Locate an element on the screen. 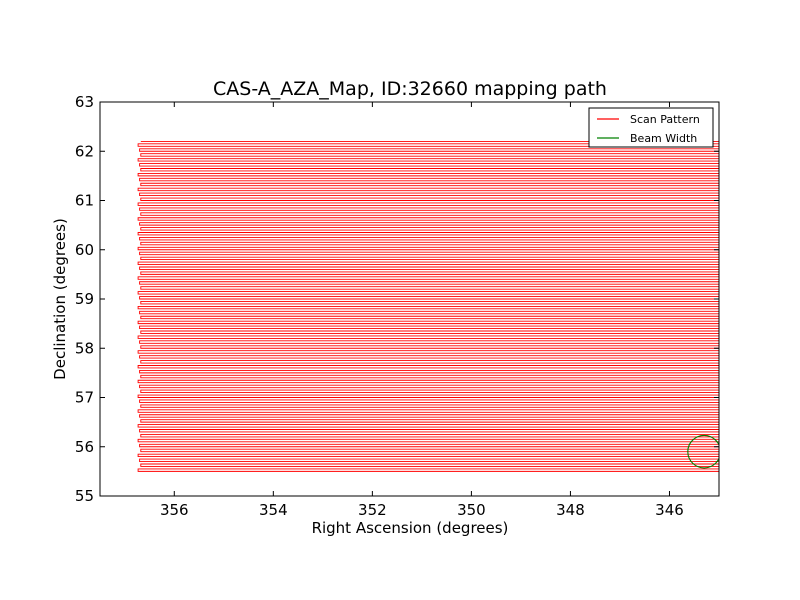 The width and height of the screenshot is (800, 600). y-tick-label: 55 is located at coordinates (84, 496).